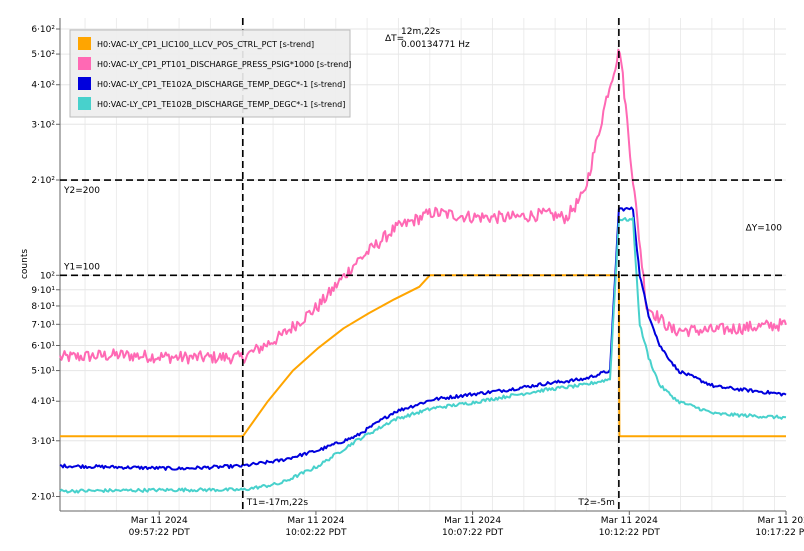  What do you see at coordinates (43, 402) in the screenshot?
I see `y-tick-label: 4·10¹` at bounding box center [43, 402].